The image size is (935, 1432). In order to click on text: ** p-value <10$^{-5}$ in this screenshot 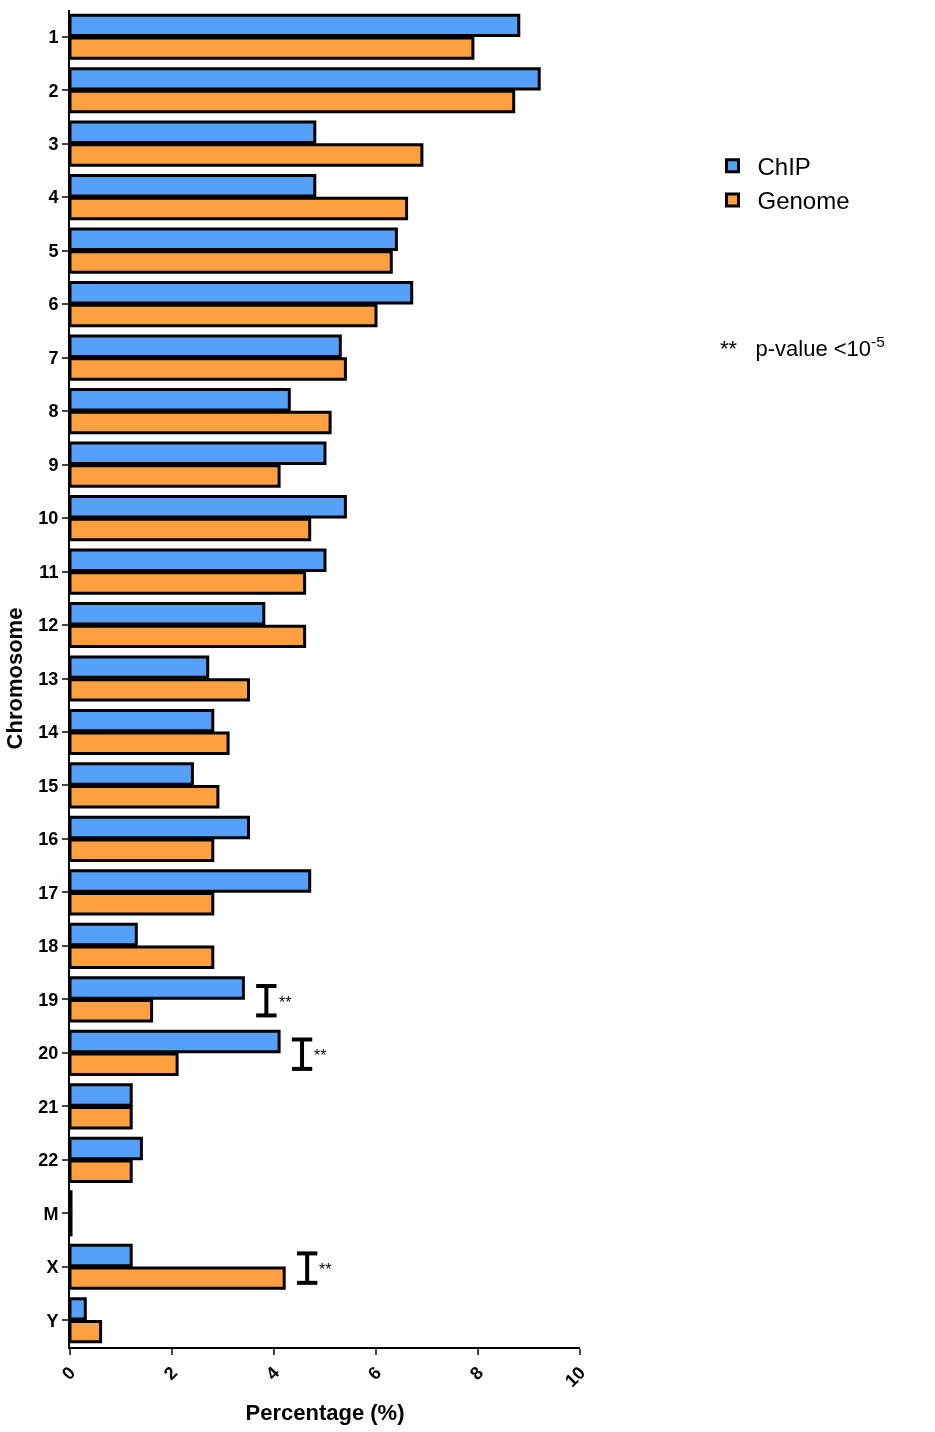, I will do `click(802, 347)`.